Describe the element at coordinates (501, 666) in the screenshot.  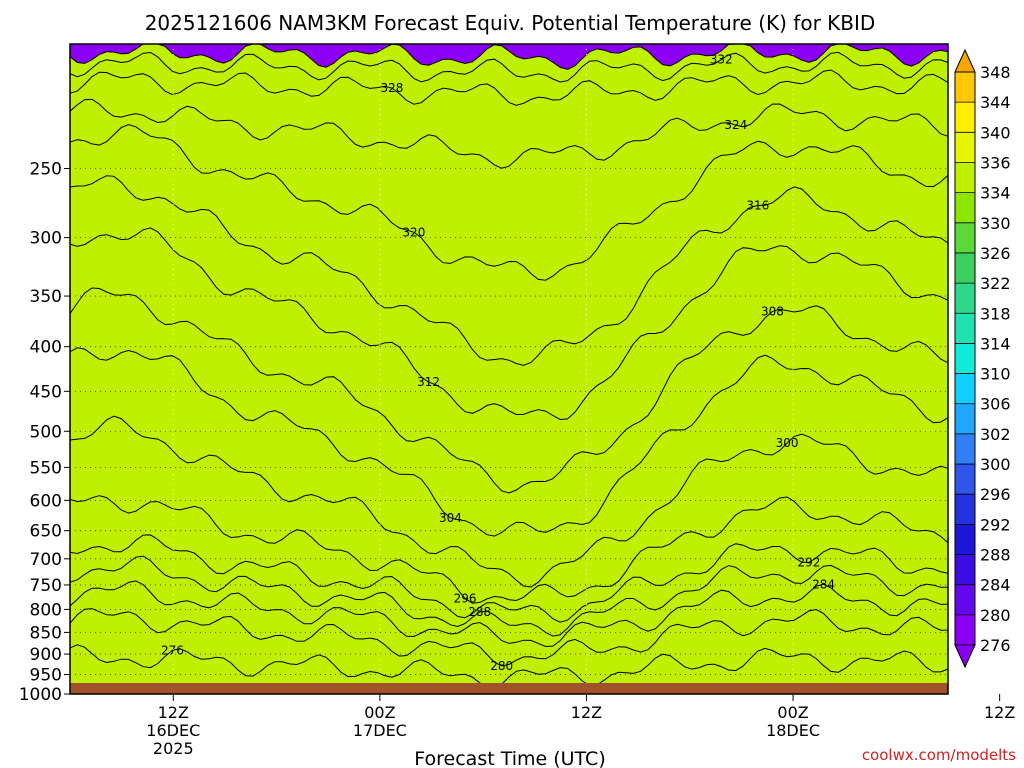
I see `contour-label: 280` at that location.